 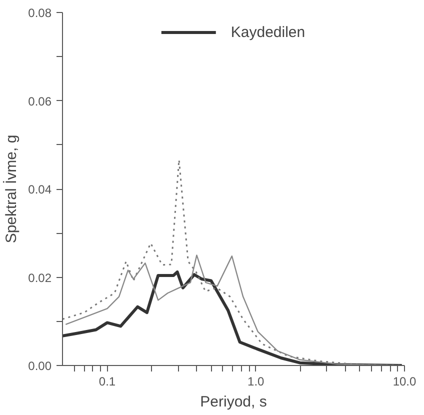 I want to click on legend-label: Kaydedilen, so click(x=268, y=32).